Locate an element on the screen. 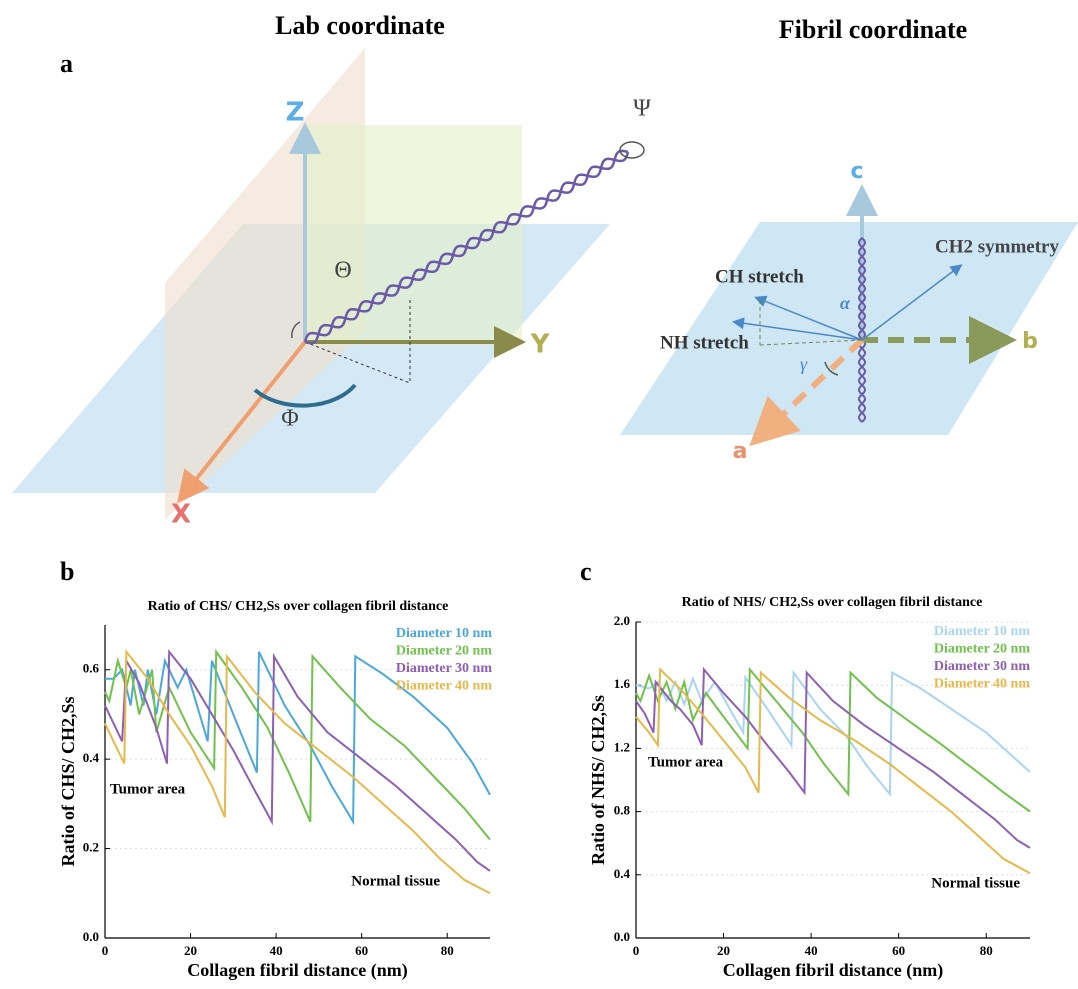 The width and height of the screenshot is (1078, 989). ch-vector is located at coordinates (808, 318).